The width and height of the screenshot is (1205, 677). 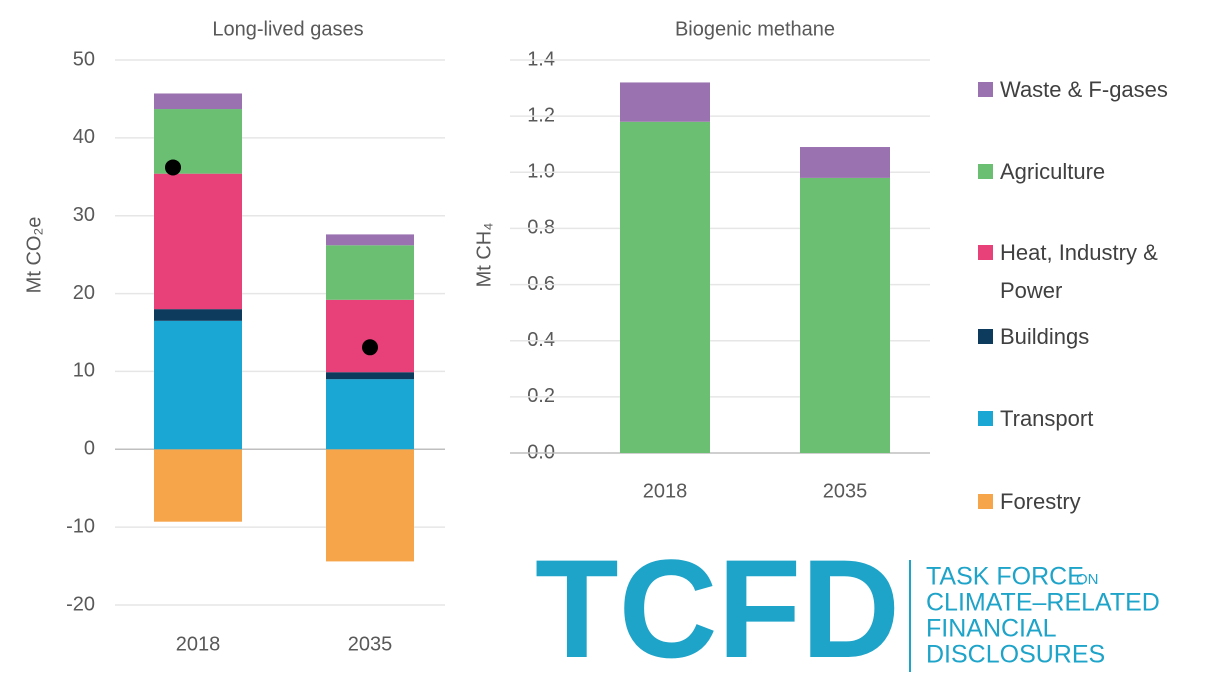 What do you see at coordinates (84, 371) in the screenshot?
I see `y-tick-label: 10` at bounding box center [84, 371].